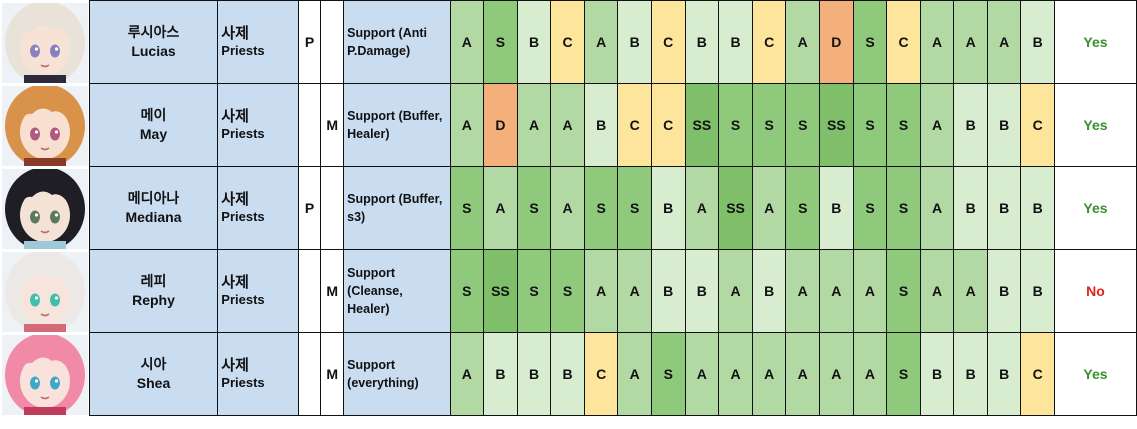 The height and width of the screenshot is (429, 1137). I want to click on role-line: P.Damage), so click(379, 51).